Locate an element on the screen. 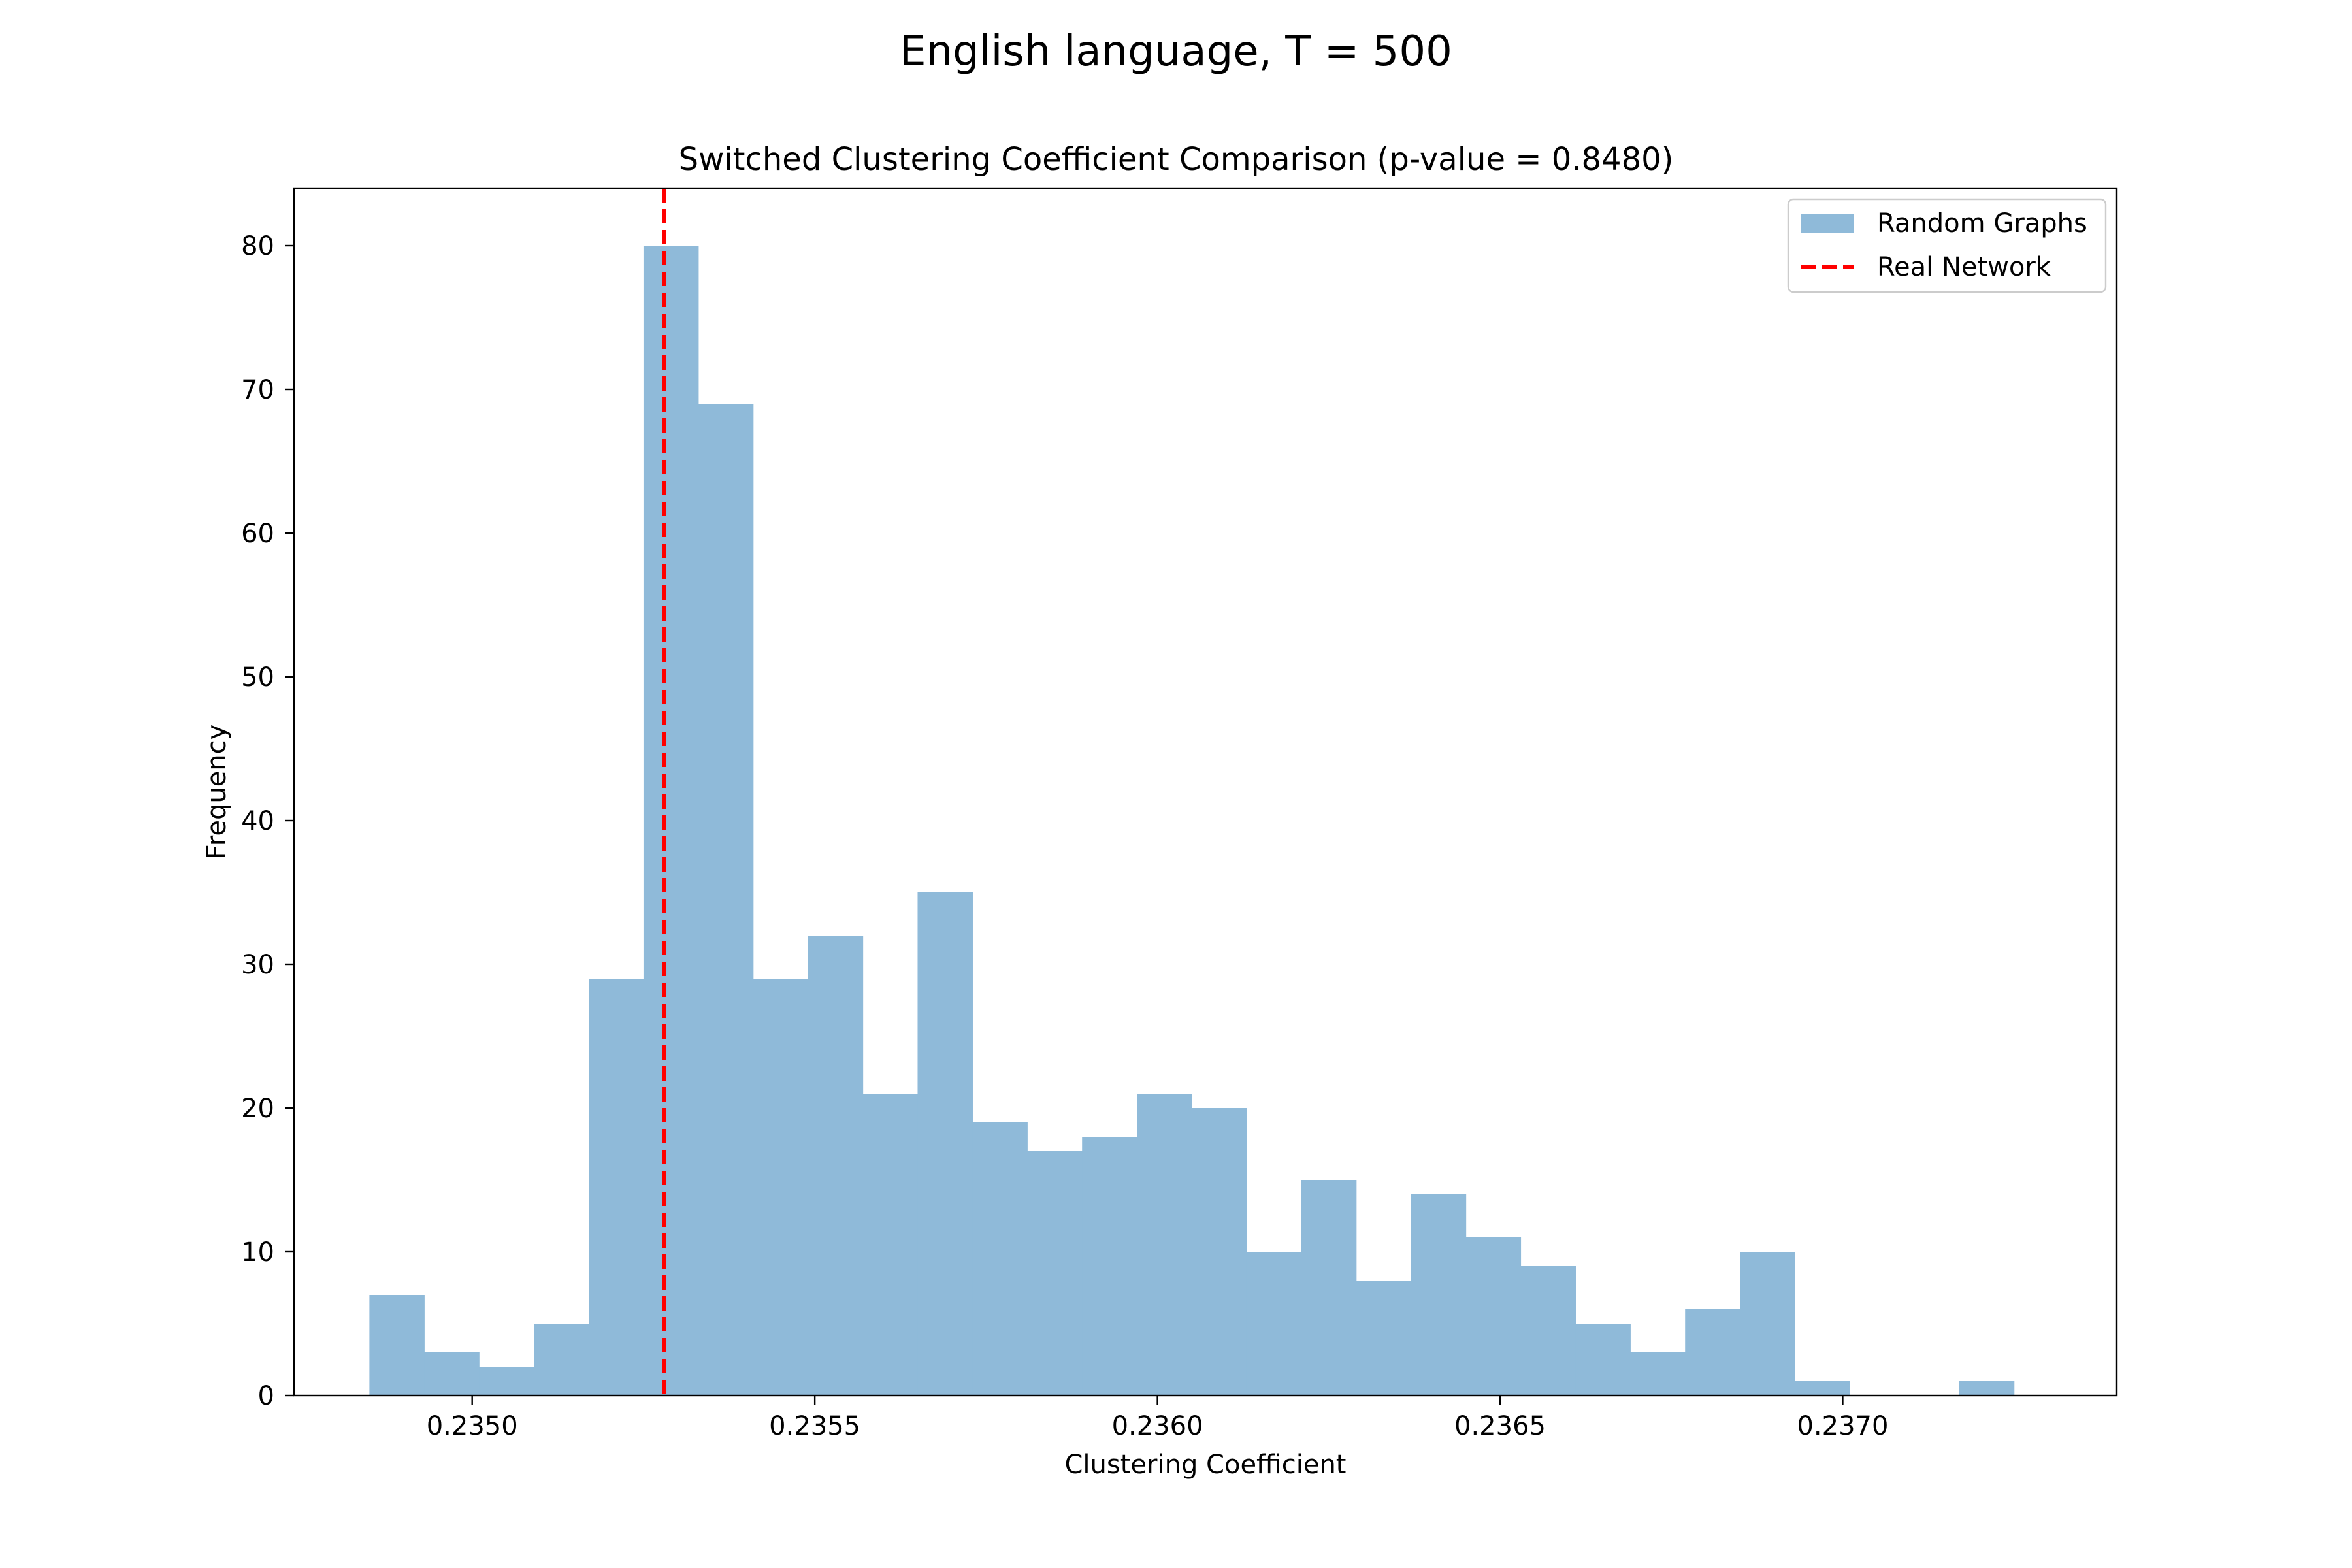 The height and width of the screenshot is (1568, 2352). x-tick-label: 0.2350 is located at coordinates (472, 1426).